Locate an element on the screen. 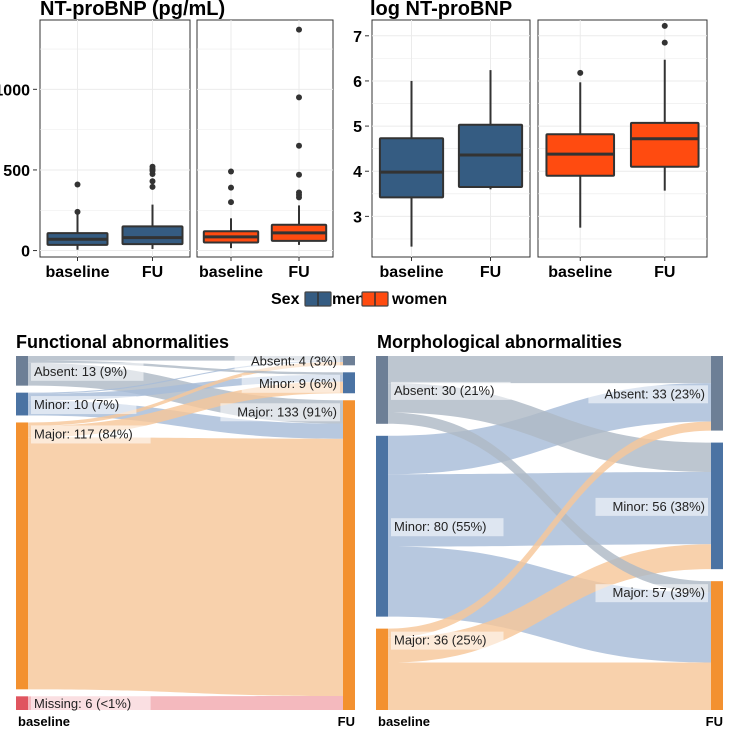 Image resolution: width=733 pixels, height=732 pixels. label-baseline-missing: Missing: 6 (<1%) is located at coordinates (82, 703).